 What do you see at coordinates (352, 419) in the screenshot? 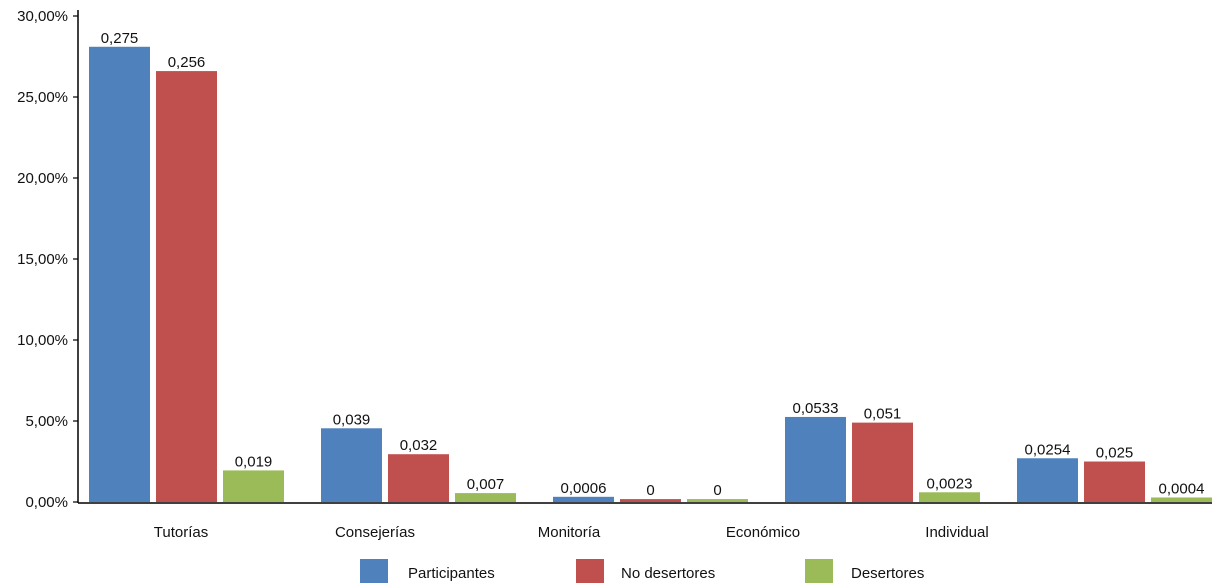
I see `data-label: 0,039` at bounding box center [352, 419].